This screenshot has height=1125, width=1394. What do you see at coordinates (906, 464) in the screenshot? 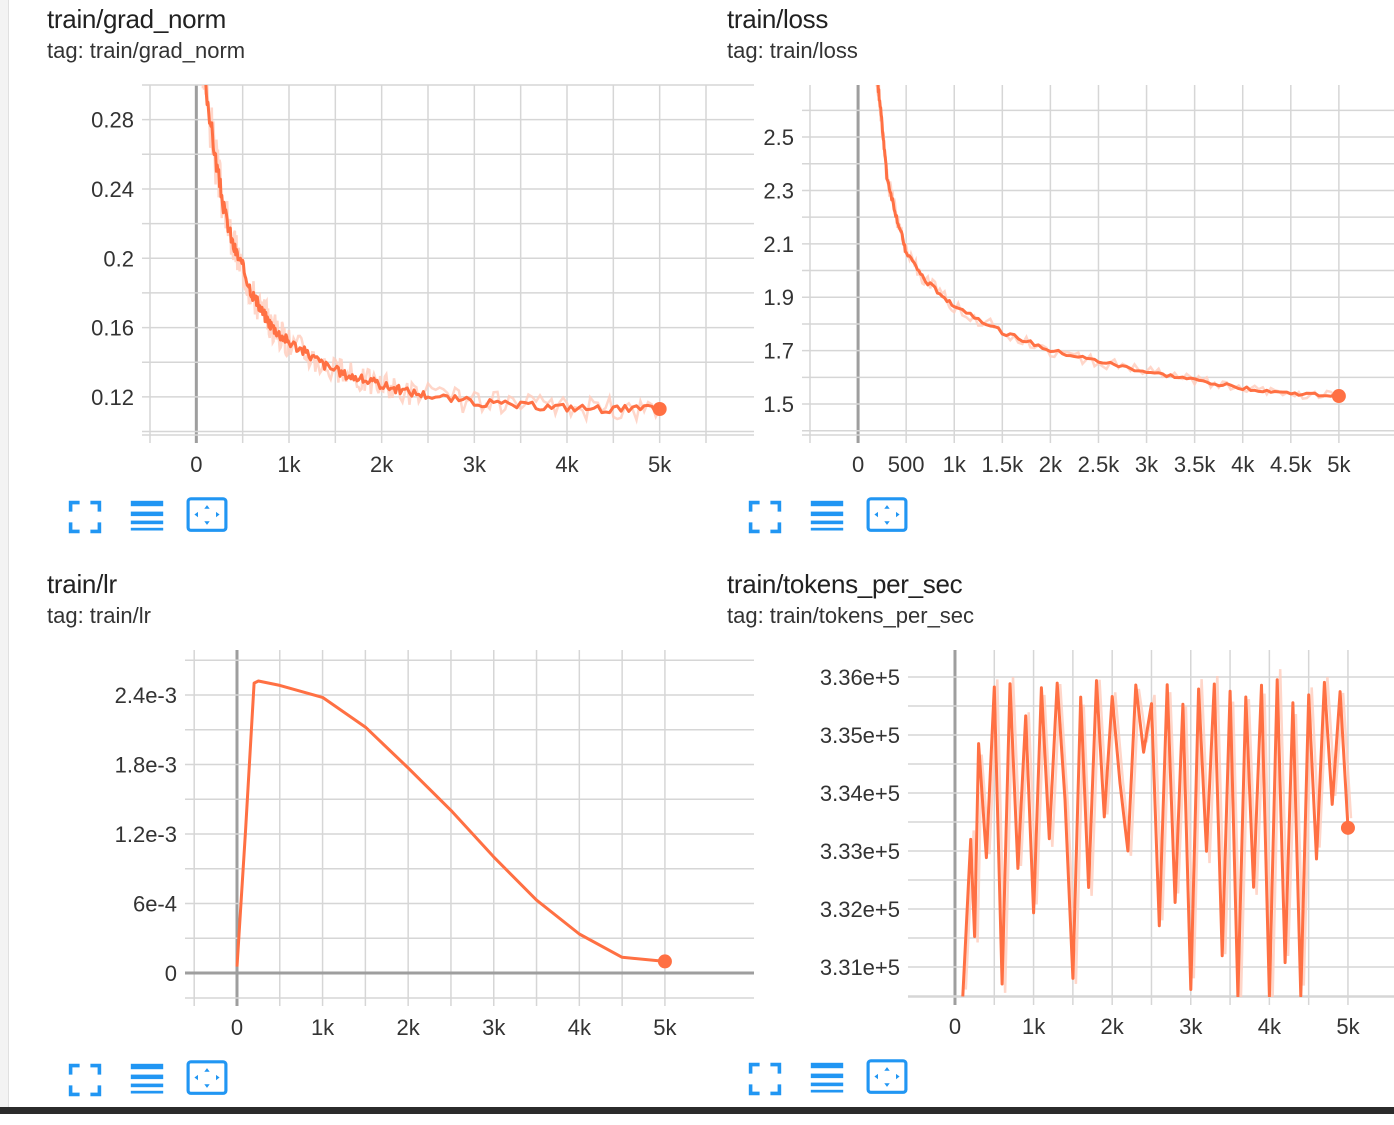
I see `x-tick-label: 500` at bounding box center [906, 464].